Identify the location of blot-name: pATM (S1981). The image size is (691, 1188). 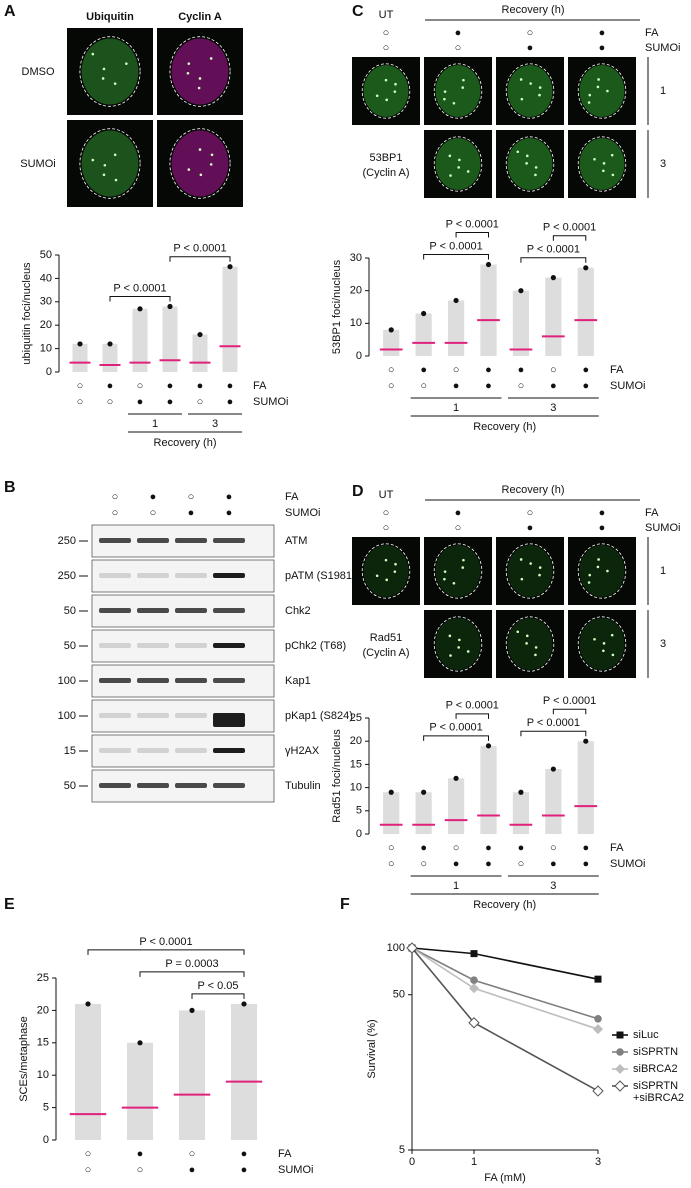
(320, 576).